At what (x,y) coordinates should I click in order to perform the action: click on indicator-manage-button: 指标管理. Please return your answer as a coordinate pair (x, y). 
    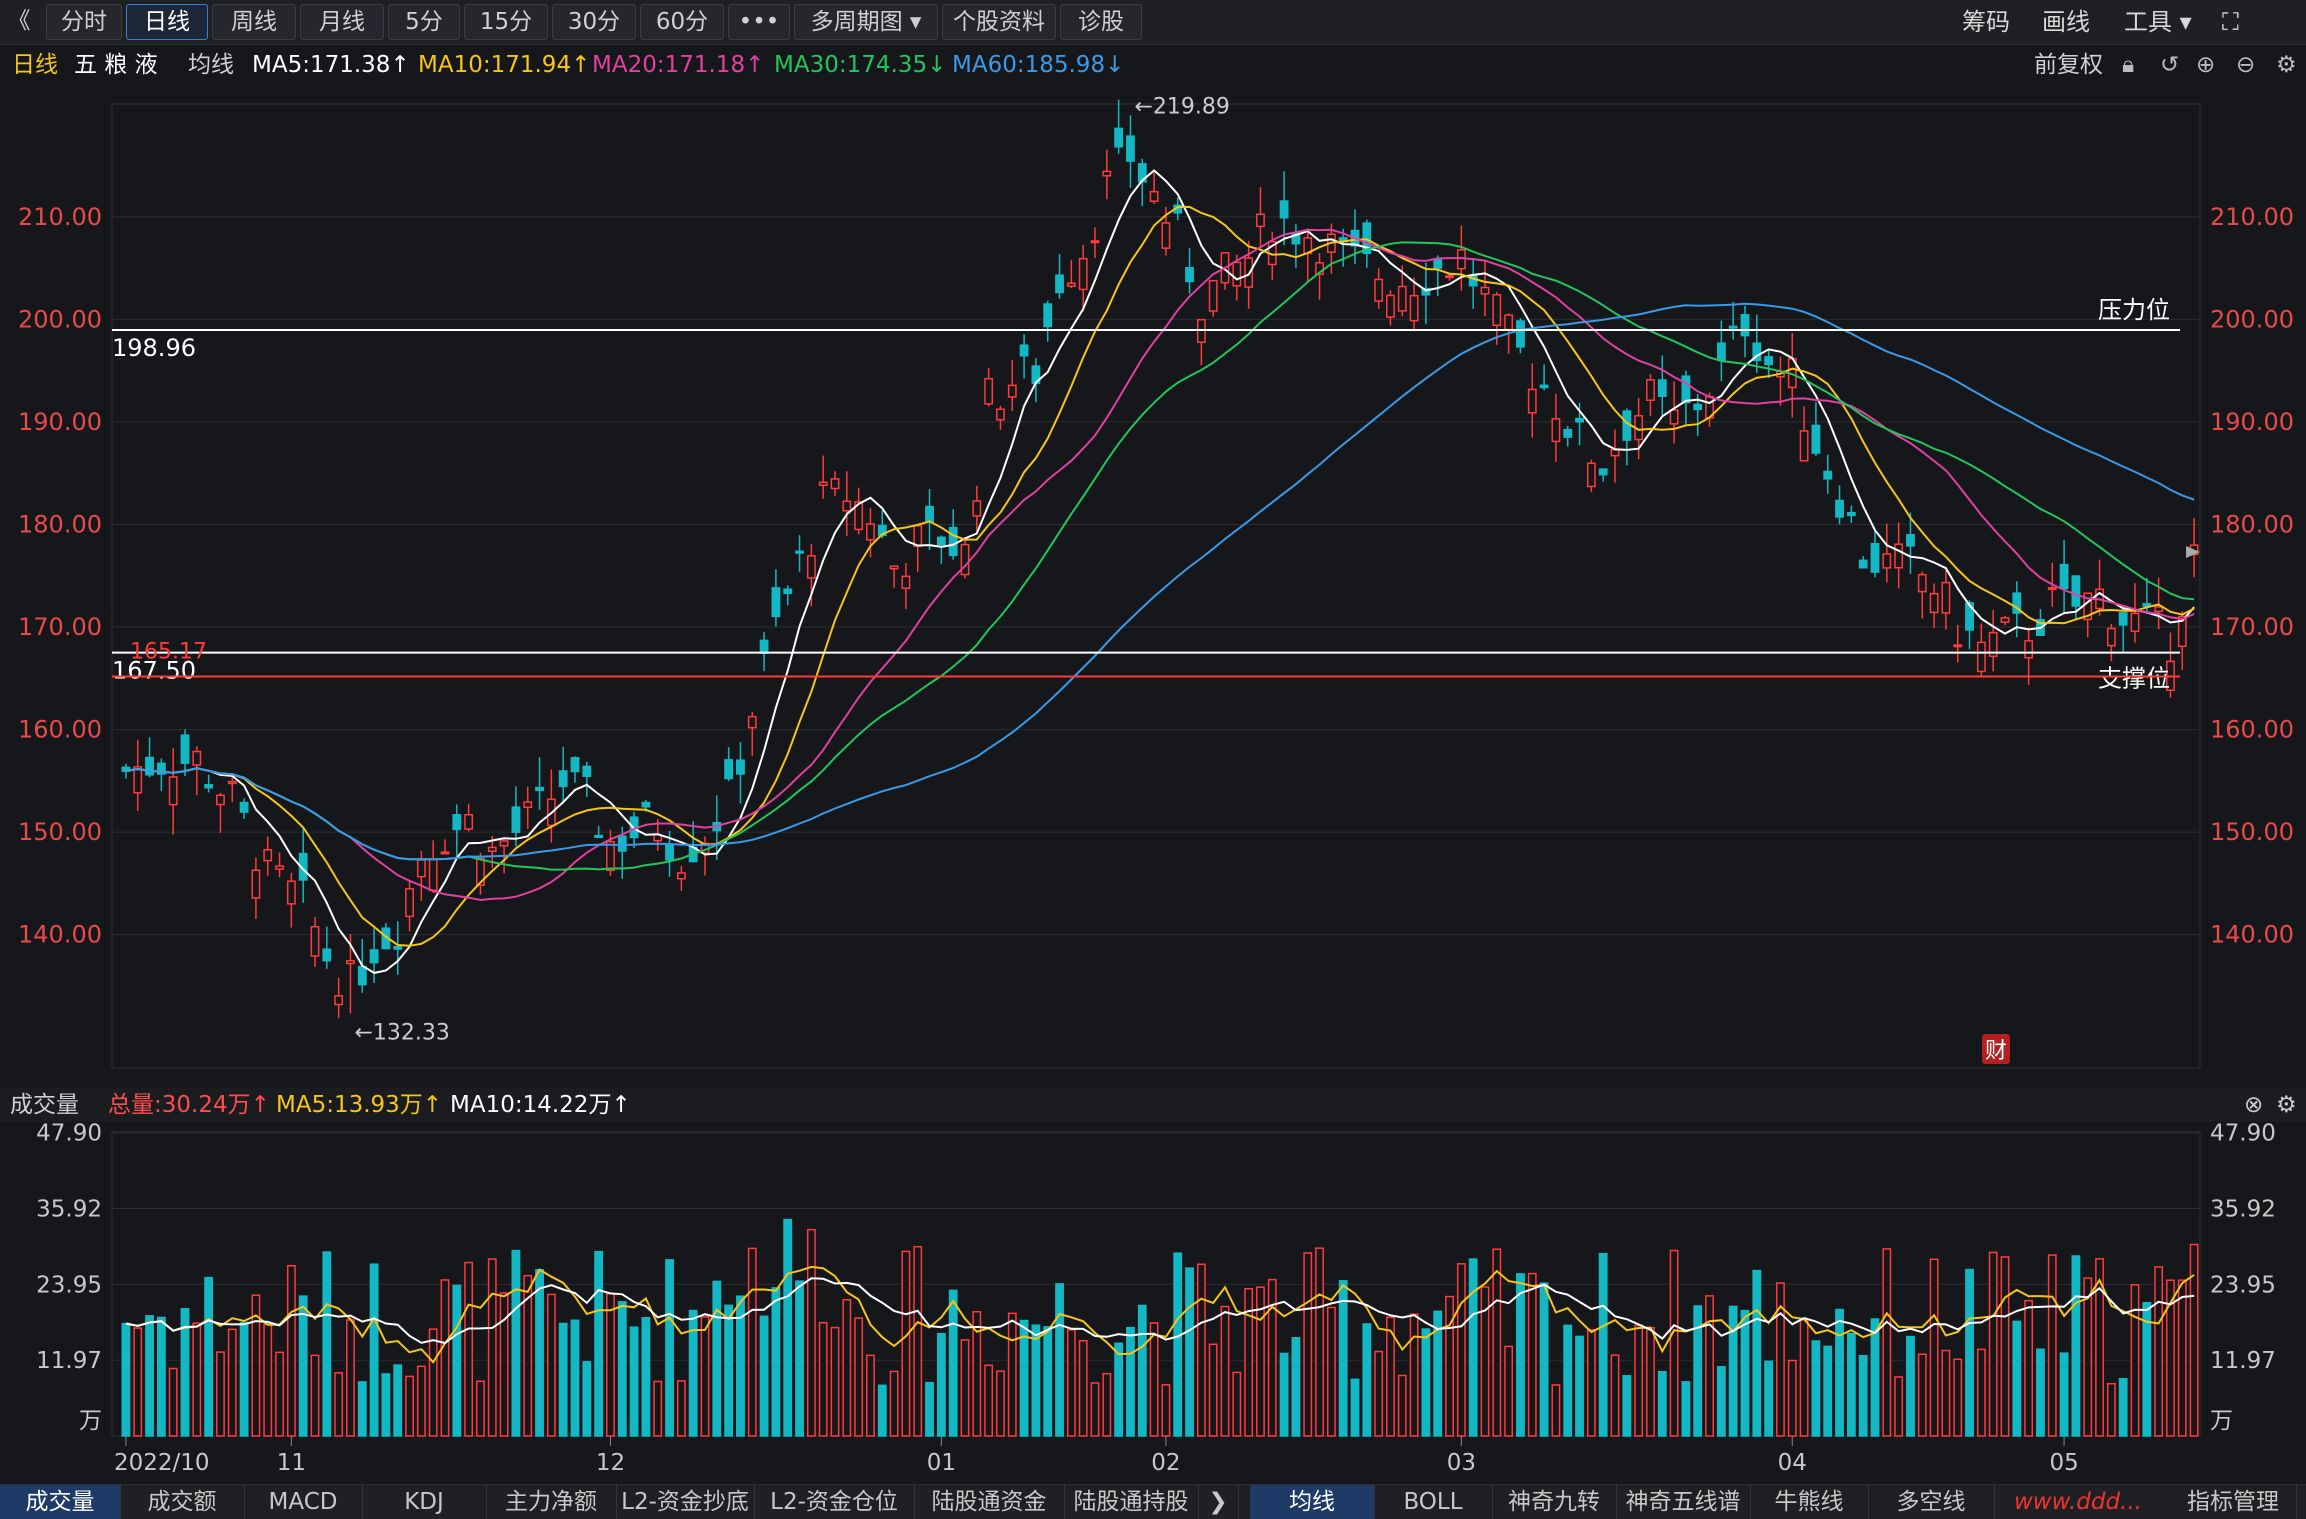
    Looking at the image, I should click on (2233, 1502).